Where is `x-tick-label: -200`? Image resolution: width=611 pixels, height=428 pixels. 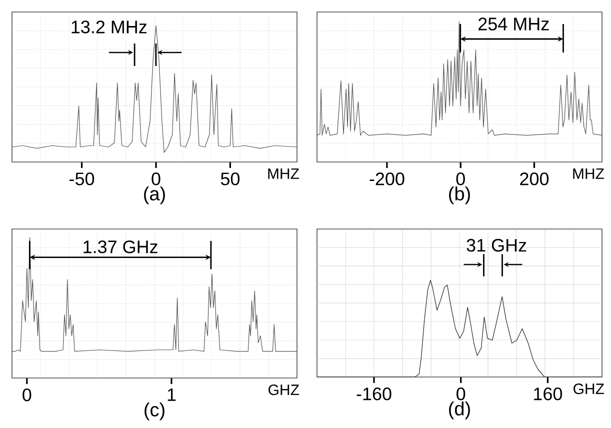 x-tick-label: -200 is located at coordinates (387, 179).